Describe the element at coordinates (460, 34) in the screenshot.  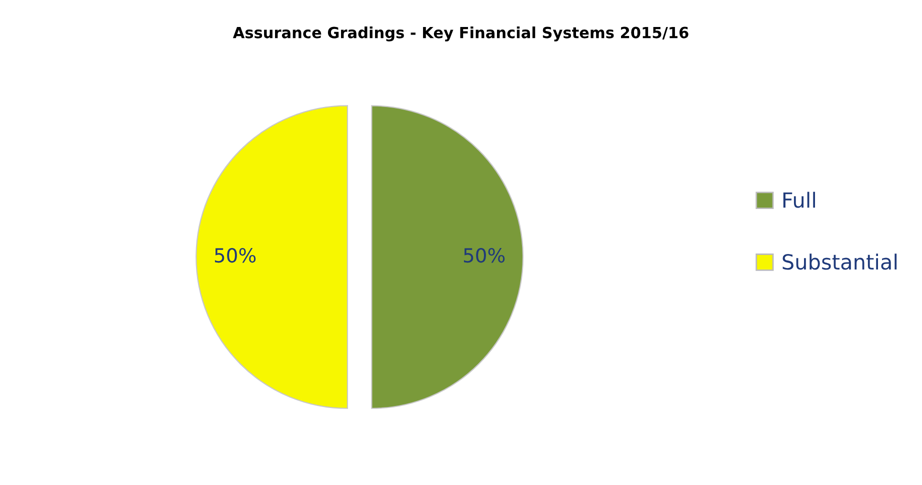
I see `chart-title: Assurance Gradings - Key Financial Systems 2015/16` at that location.